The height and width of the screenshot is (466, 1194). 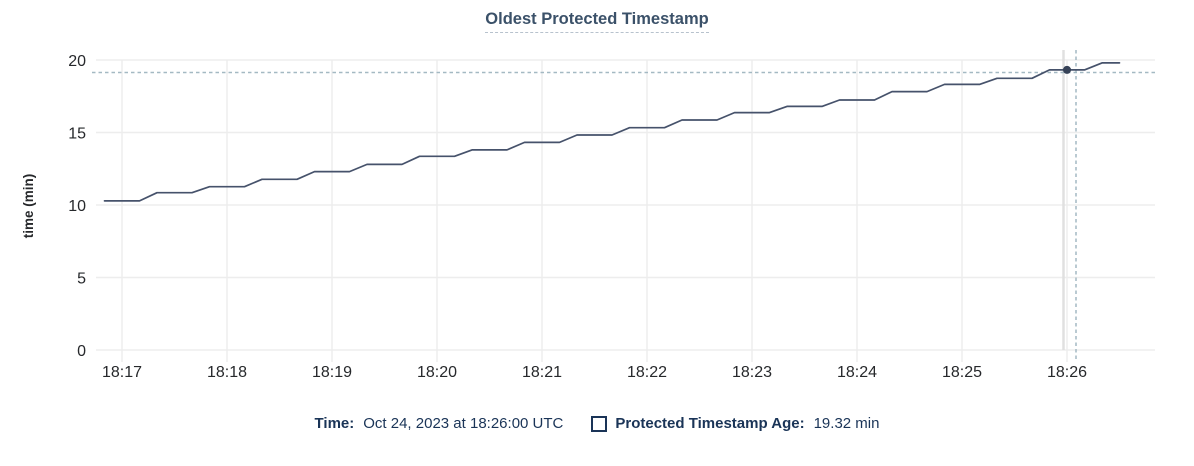 I want to click on x-tick-label: 18:26, so click(x=1067, y=372).